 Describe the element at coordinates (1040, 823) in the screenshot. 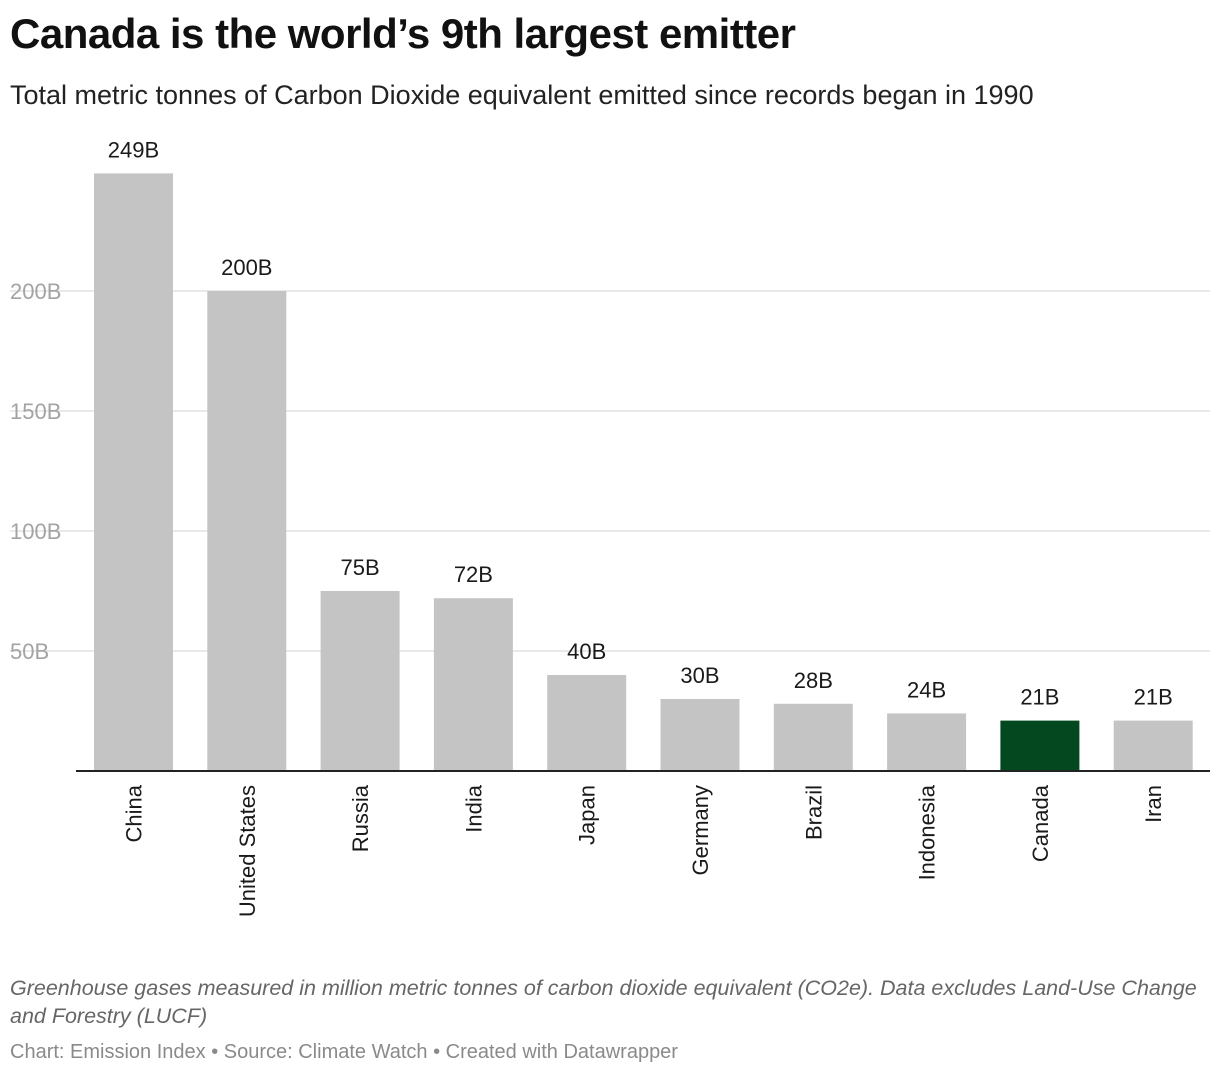

I see `category-label: Canada` at that location.